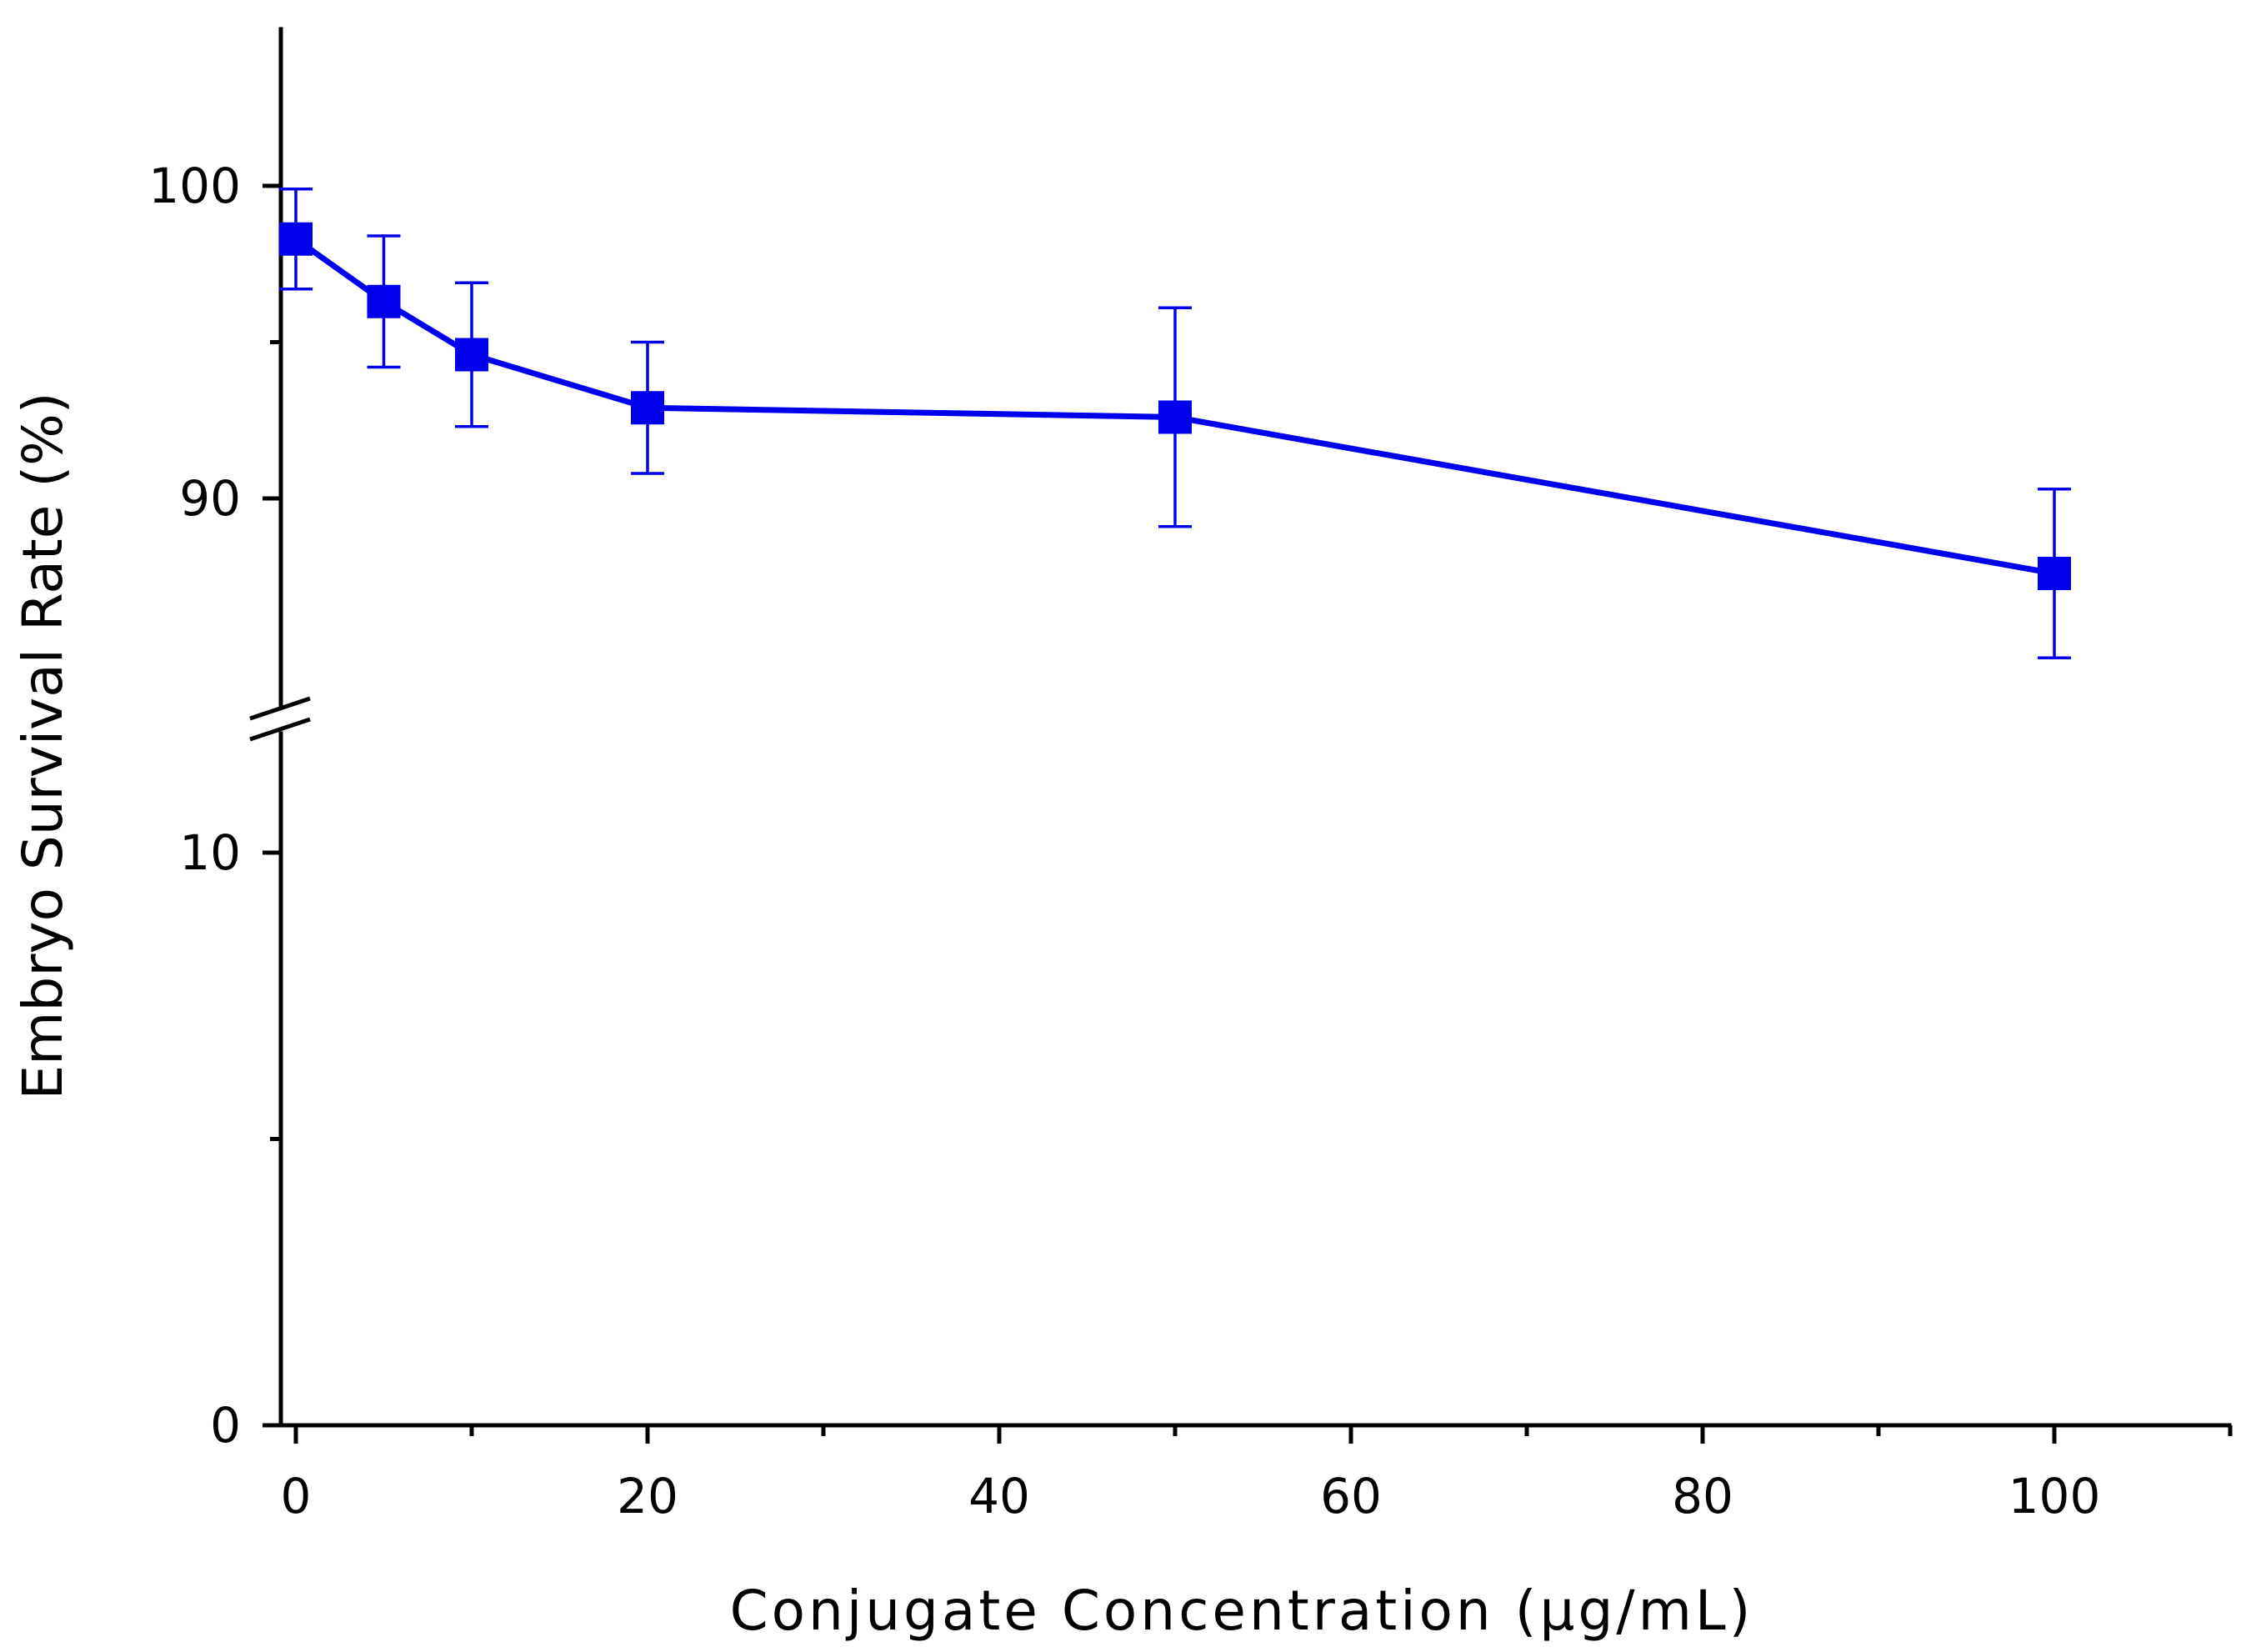  I want to click on x-tick-label: 40, so click(999, 1496).